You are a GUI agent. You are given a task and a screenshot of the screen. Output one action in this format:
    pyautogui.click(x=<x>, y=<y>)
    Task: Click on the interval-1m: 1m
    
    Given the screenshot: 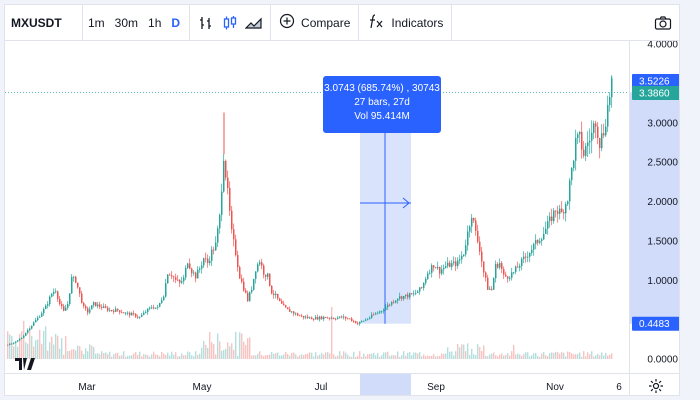 What is the action you would take?
    pyautogui.click(x=96, y=22)
    